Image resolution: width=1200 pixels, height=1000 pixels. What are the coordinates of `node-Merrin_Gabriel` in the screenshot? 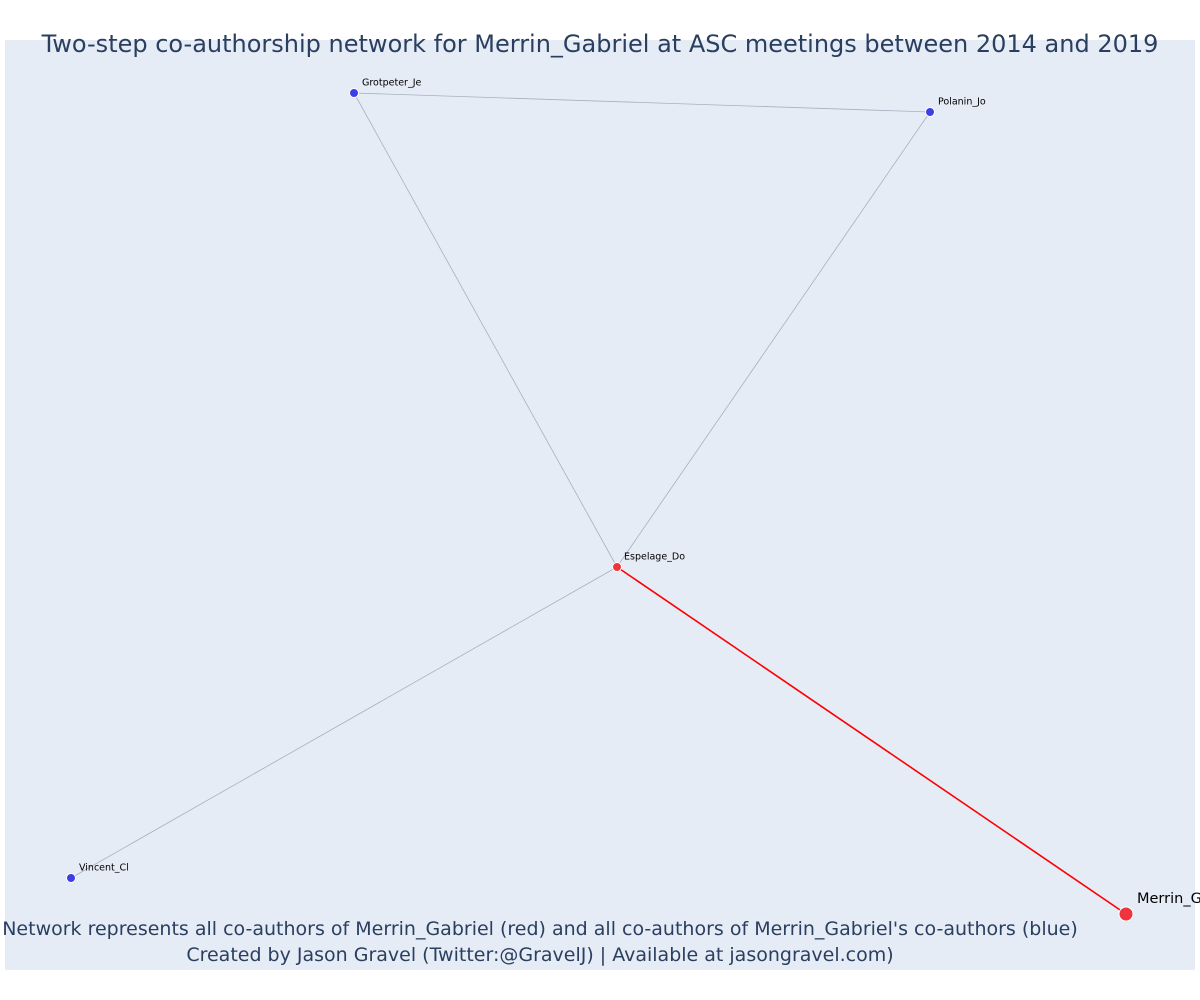 It's located at (1126, 914).